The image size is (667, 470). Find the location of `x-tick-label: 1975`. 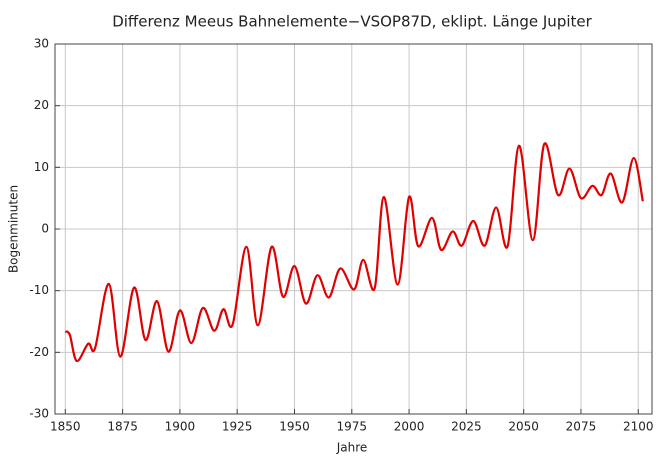

x-tick-label: 1975 is located at coordinates (352, 427).